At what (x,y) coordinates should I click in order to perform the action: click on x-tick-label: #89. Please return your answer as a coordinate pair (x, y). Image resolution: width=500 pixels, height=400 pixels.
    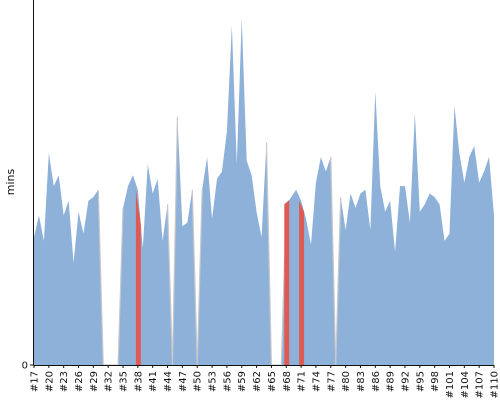
    Looking at the image, I should click on (391, 381).